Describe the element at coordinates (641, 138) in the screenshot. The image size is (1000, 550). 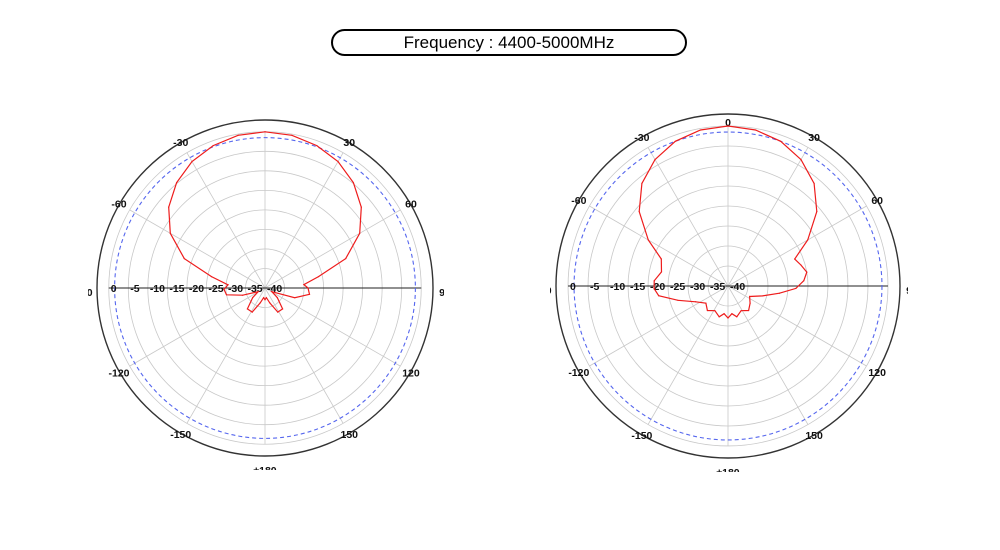
I see `angle-tick-label: -30` at that location.